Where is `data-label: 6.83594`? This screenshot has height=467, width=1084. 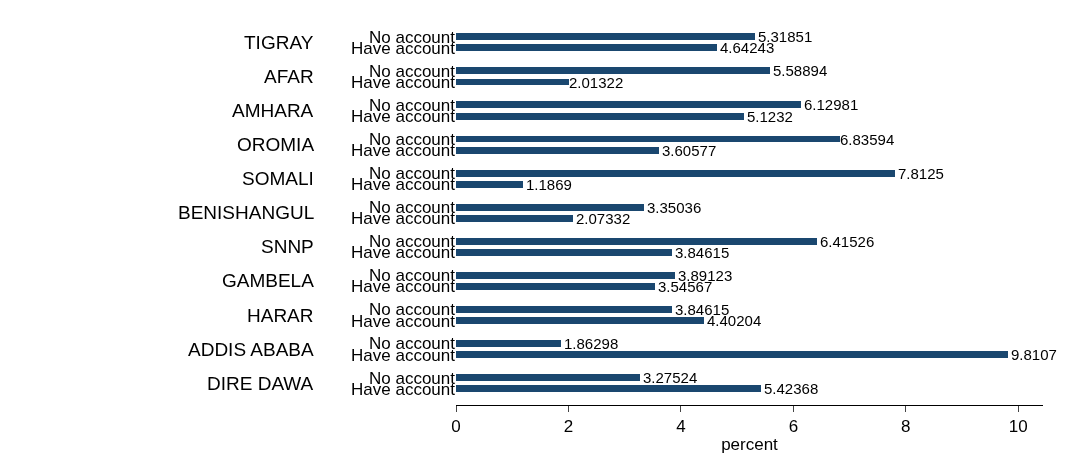
data-label: 6.83594 is located at coordinates (867, 139).